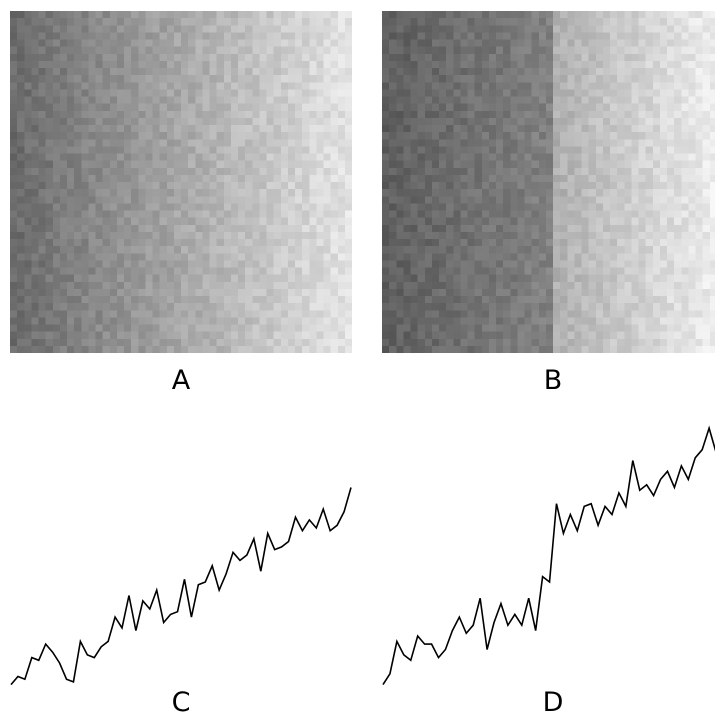 This screenshot has height=719, width=715. What do you see at coordinates (553, 702) in the screenshot?
I see `panel-label-d: D` at bounding box center [553, 702].